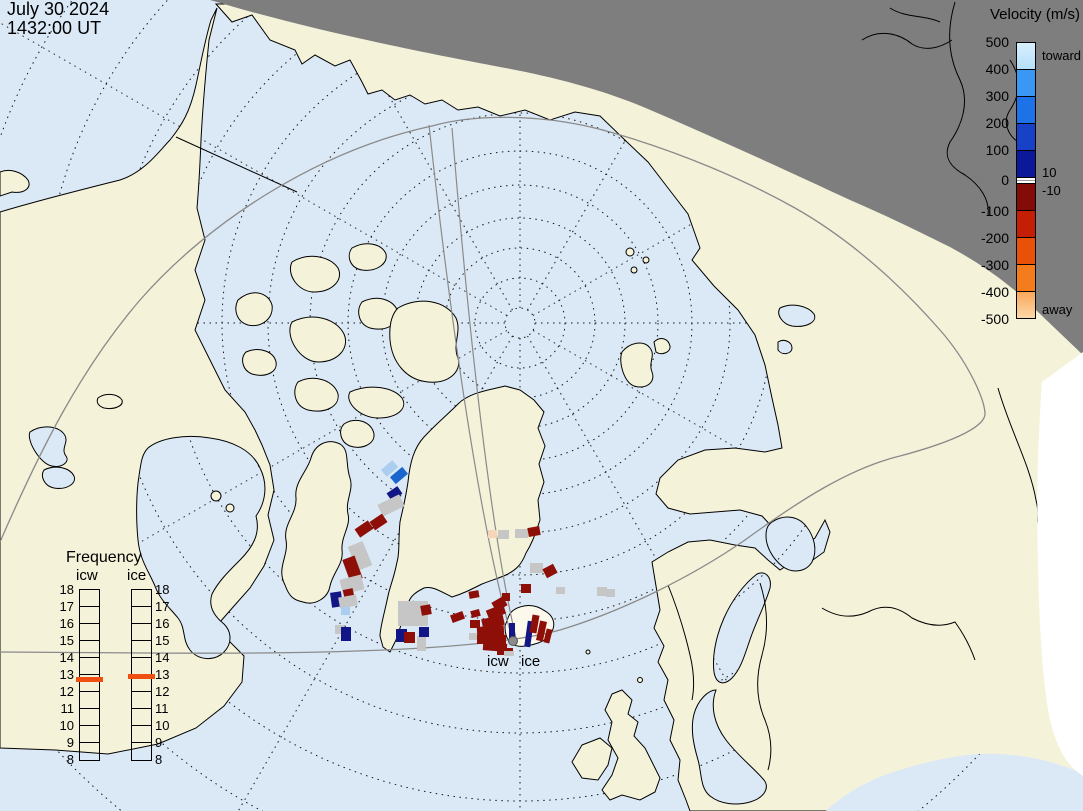  What do you see at coordinates (994, 265) in the screenshot?
I see `velocity-tick: -300` at bounding box center [994, 265].